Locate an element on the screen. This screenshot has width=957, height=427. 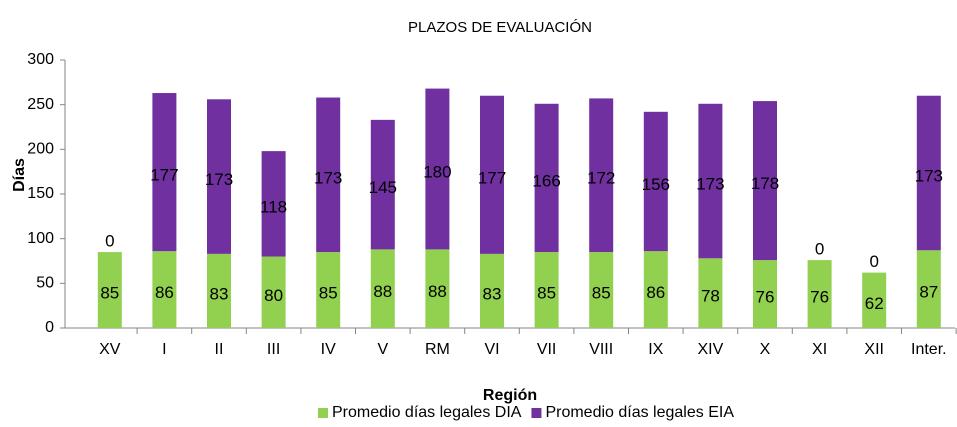
value-label: 118 is located at coordinates (273, 206).